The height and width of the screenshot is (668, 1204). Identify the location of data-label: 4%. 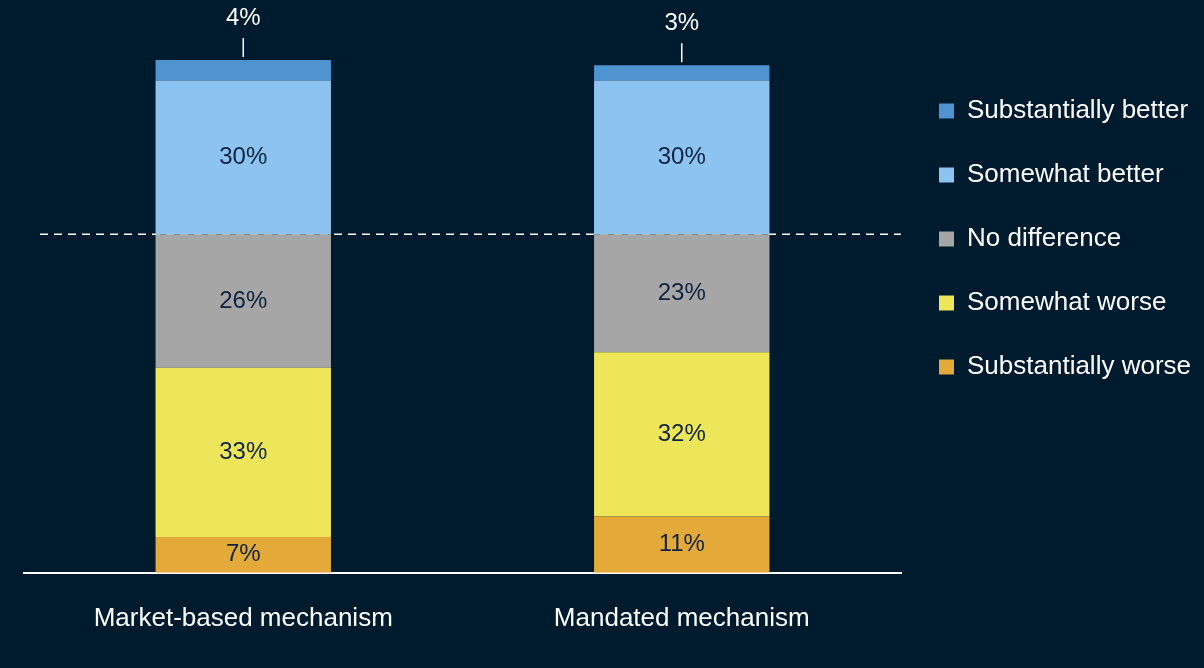
(243, 16).